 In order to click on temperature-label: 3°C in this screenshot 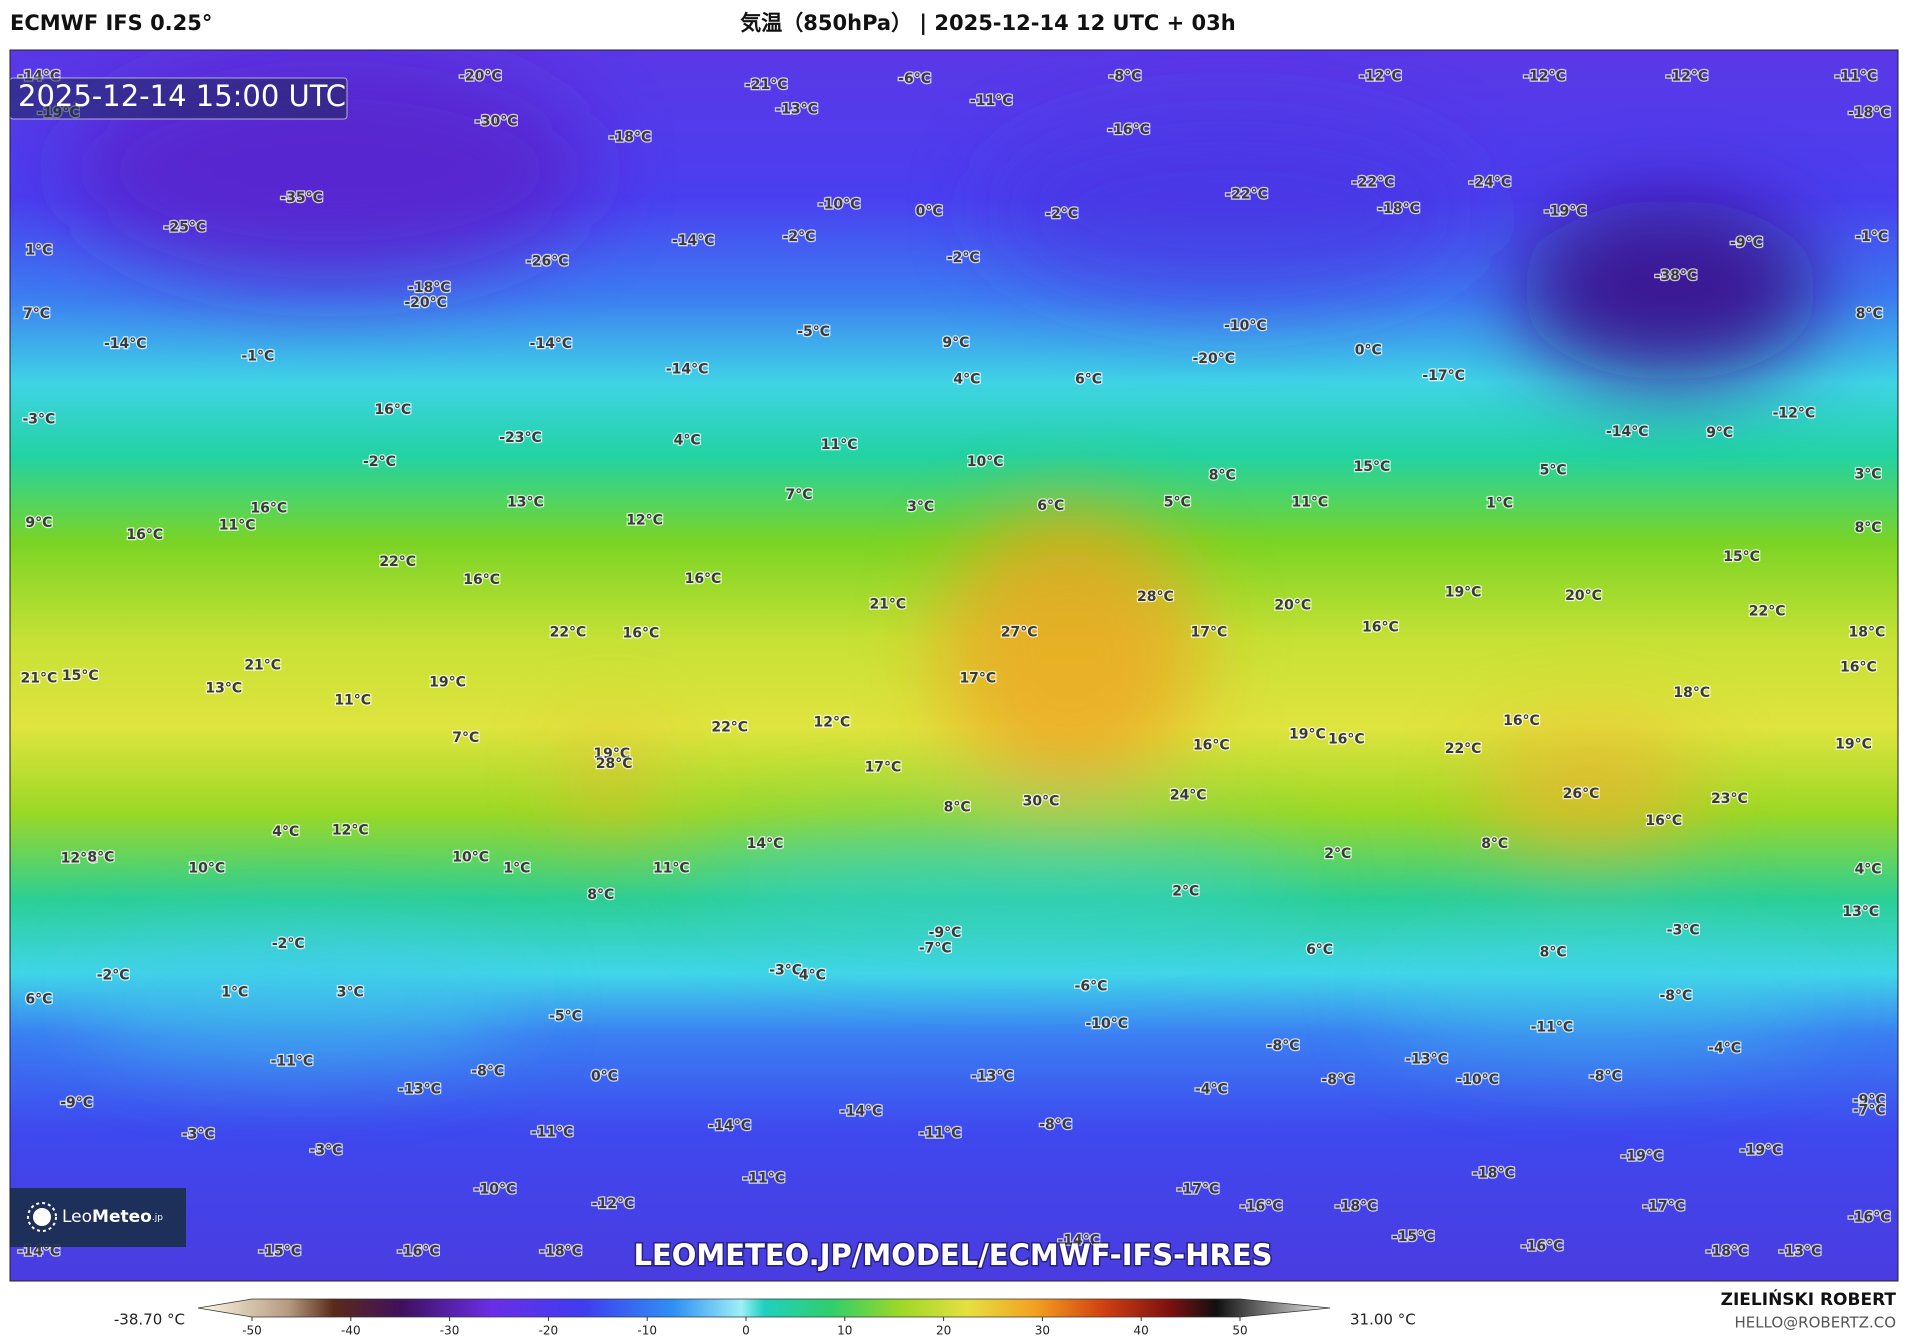, I will do `click(1868, 474)`.